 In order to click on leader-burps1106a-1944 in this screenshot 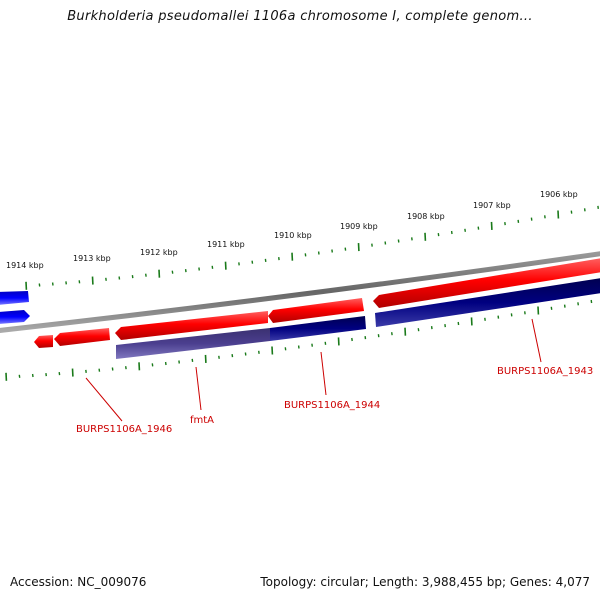, I will do `click(323, 373)`.